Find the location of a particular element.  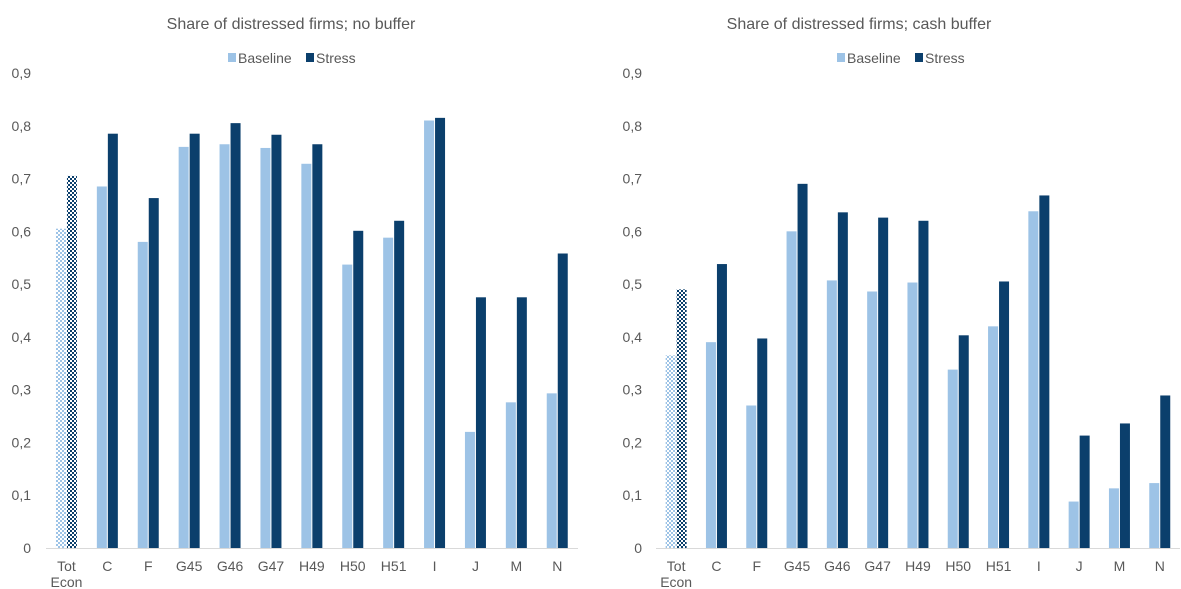

x-tick-label: C is located at coordinates (107, 566).